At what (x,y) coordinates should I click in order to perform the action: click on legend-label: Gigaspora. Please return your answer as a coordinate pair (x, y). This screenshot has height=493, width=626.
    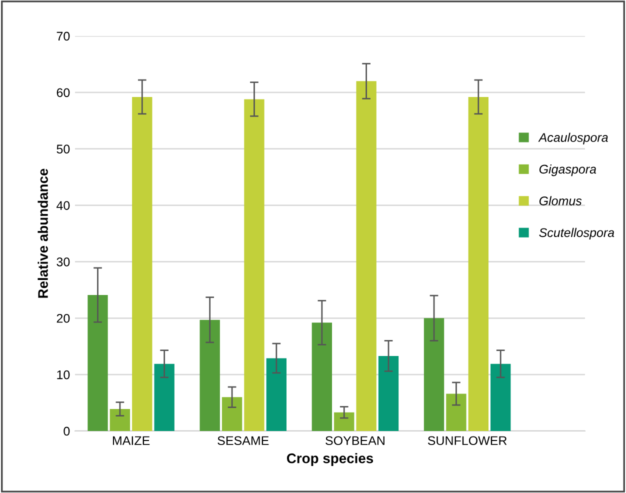
    Looking at the image, I should click on (567, 170).